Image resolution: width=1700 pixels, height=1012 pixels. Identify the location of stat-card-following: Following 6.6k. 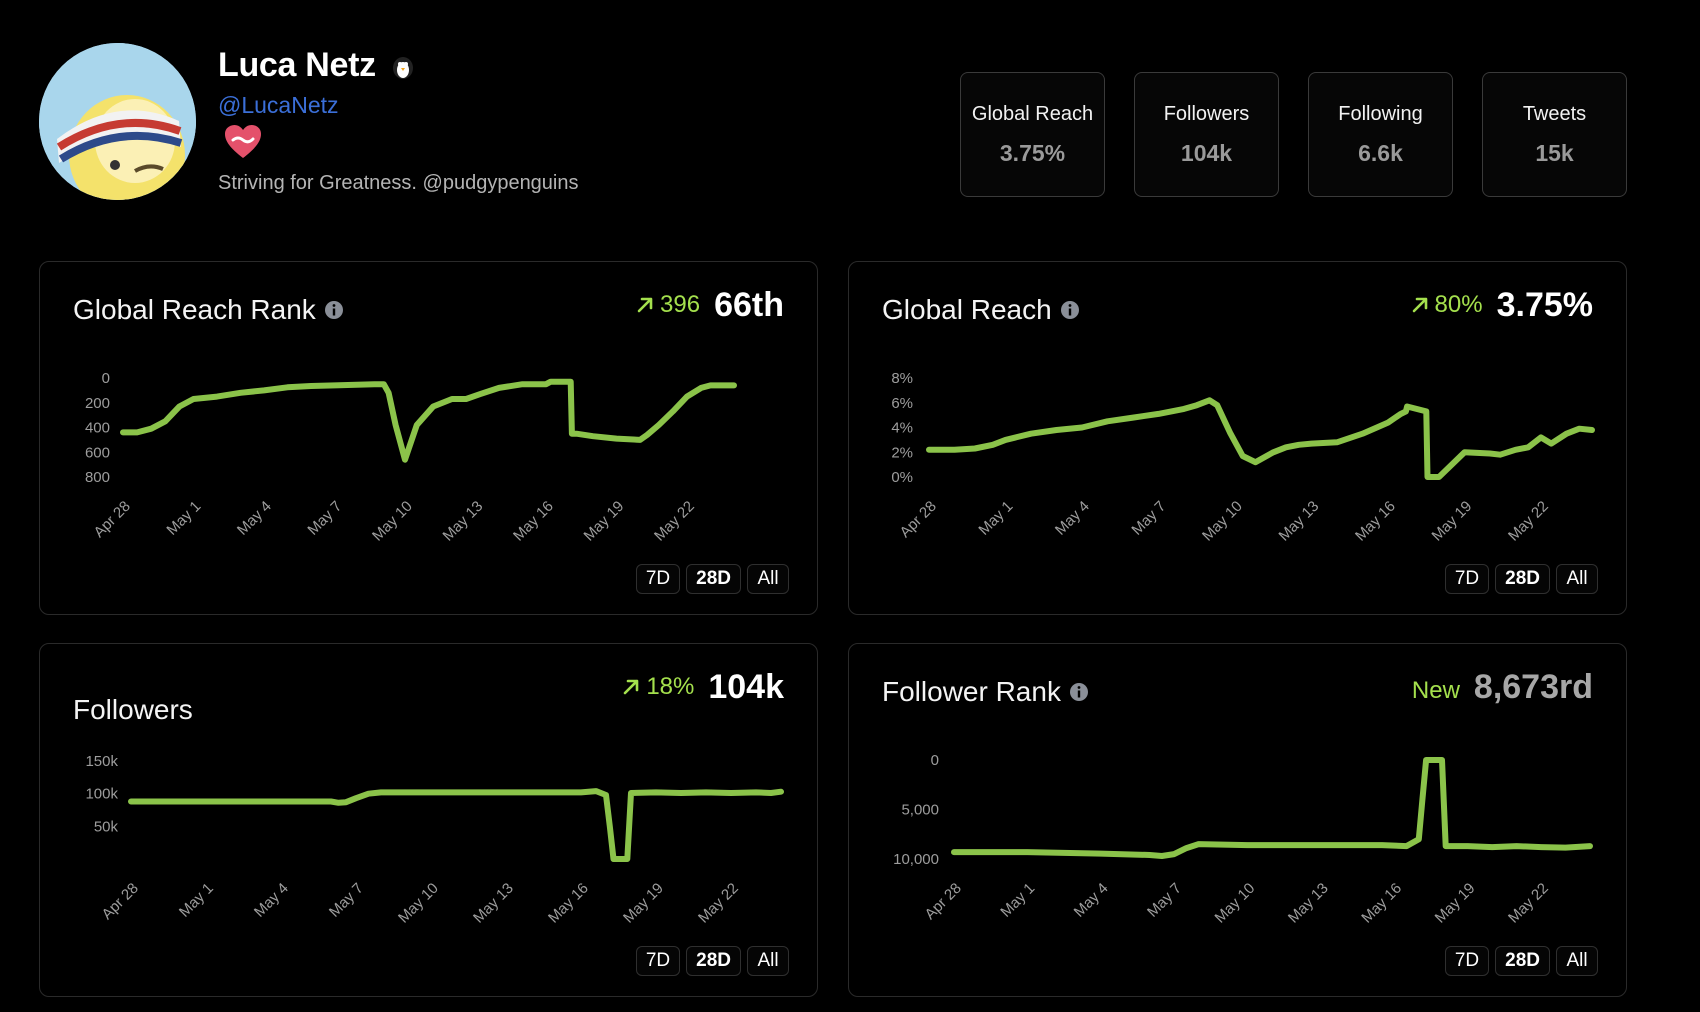
(1380, 134).